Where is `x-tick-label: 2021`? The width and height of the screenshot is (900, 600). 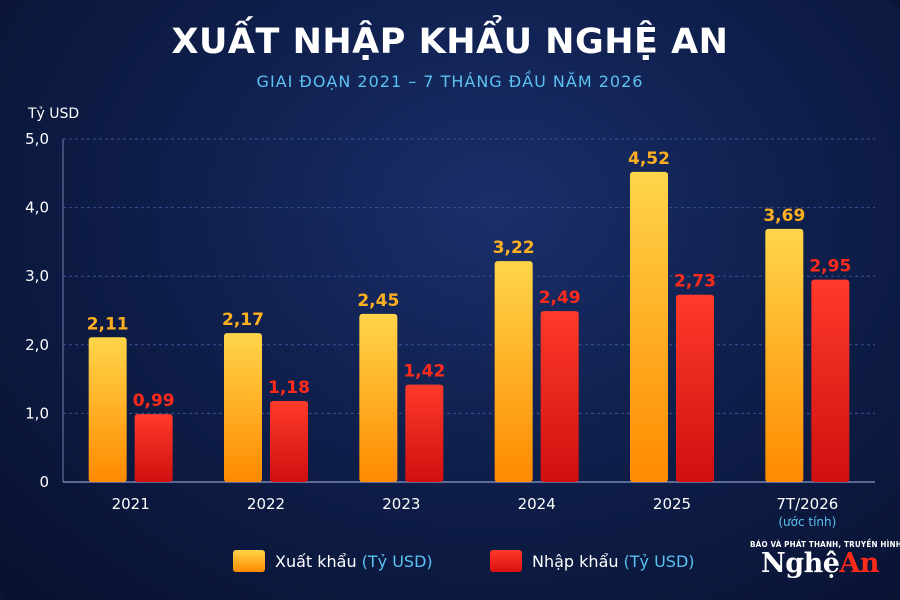
x-tick-label: 2021 is located at coordinates (131, 504).